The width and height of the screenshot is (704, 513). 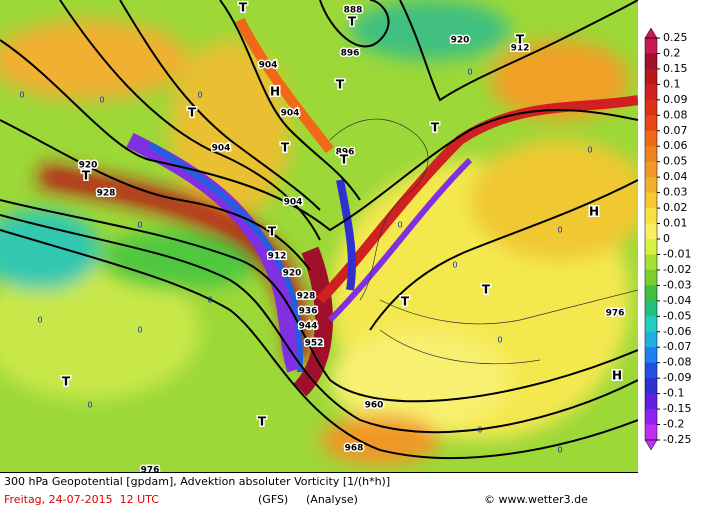 I want to click on colorbar-label: 0.1, so click(x=672, y=83).